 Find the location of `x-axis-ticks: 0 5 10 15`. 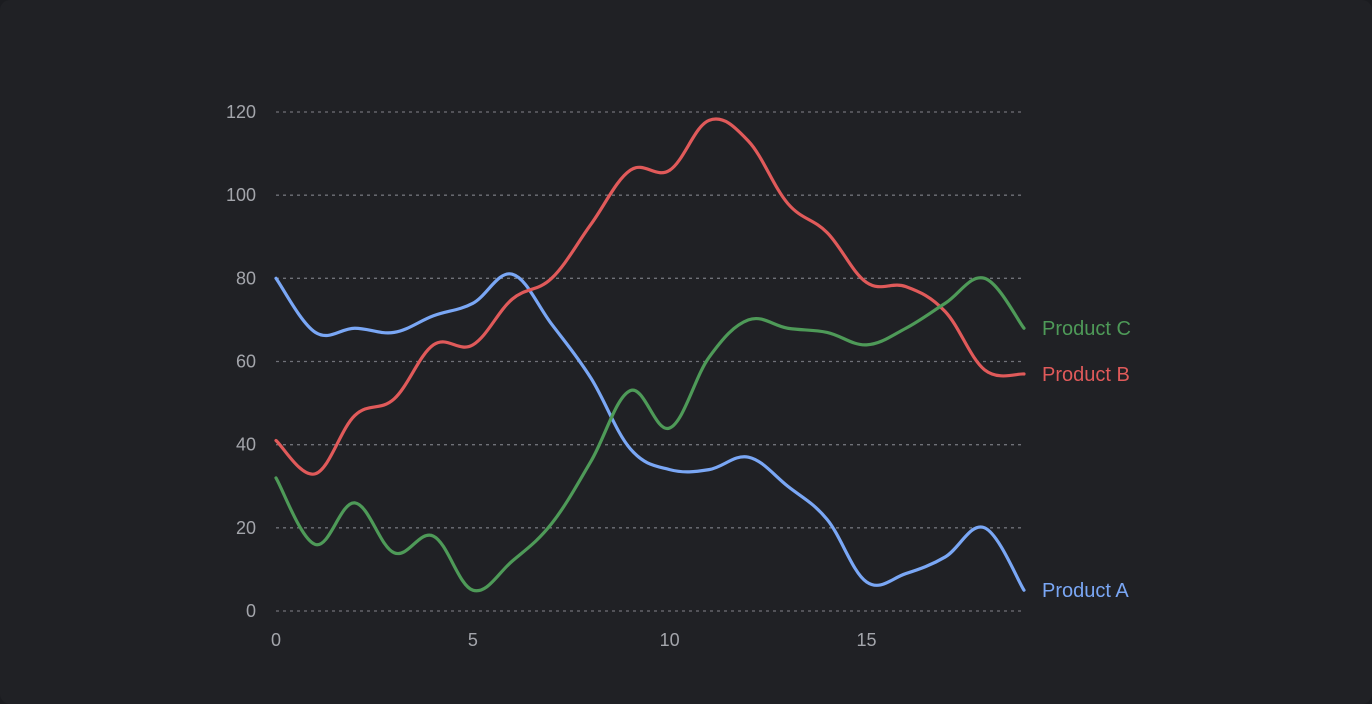

x-axis-ticks: 0 5 10 15 is located at coordinates (574, 640).